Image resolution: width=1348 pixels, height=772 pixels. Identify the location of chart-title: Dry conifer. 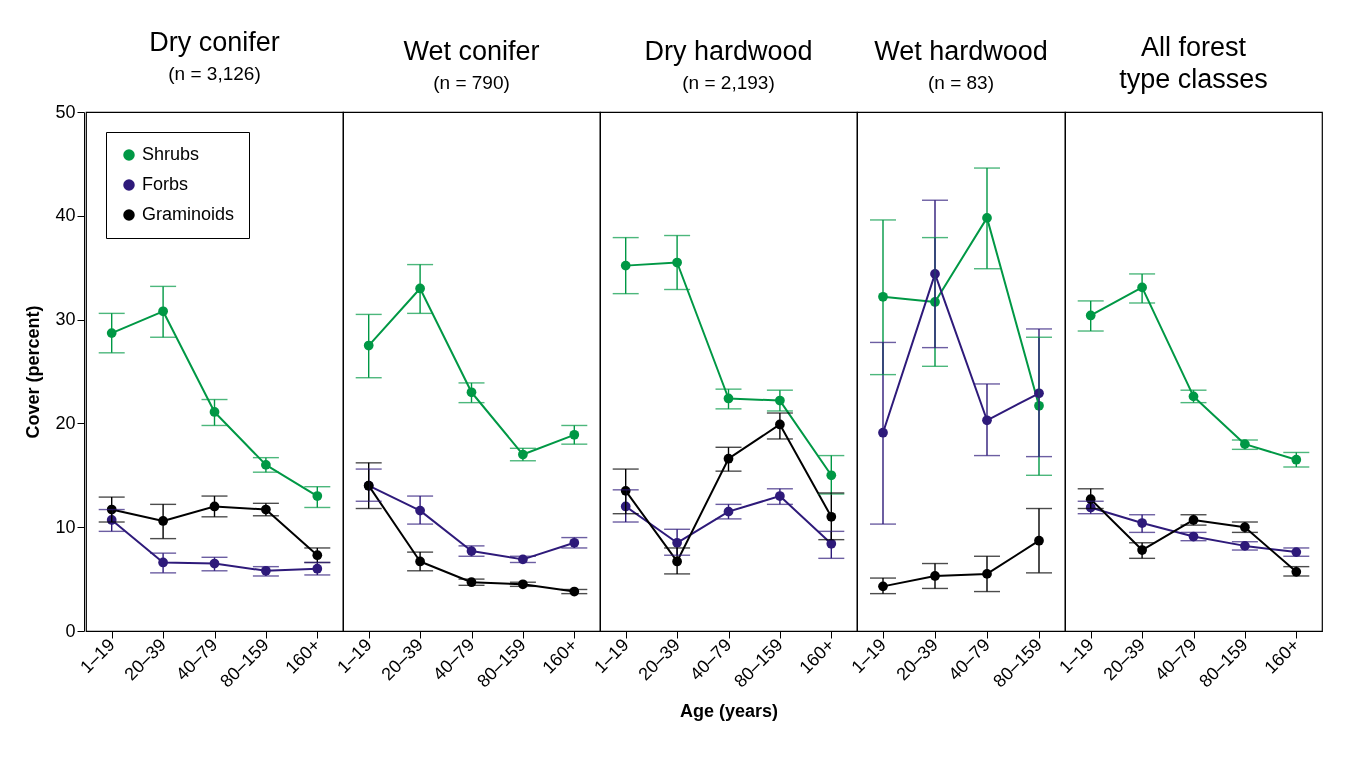
(214, 42).